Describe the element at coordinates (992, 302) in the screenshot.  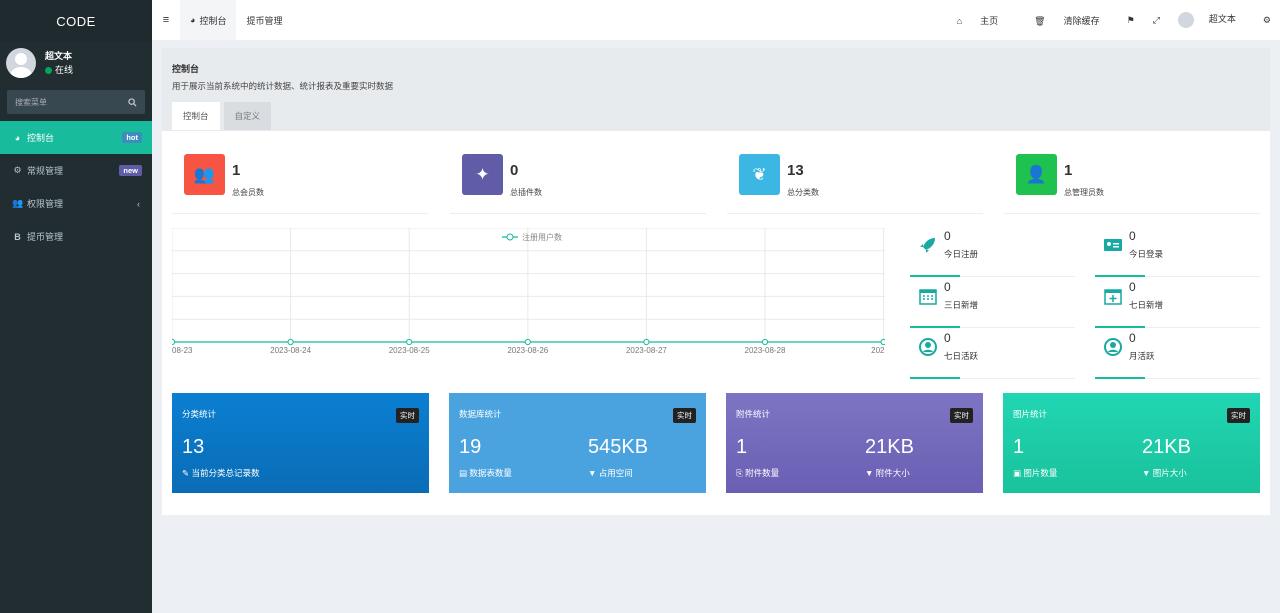
I see `kpi-three-day-new: 0 三日新增` at that location.